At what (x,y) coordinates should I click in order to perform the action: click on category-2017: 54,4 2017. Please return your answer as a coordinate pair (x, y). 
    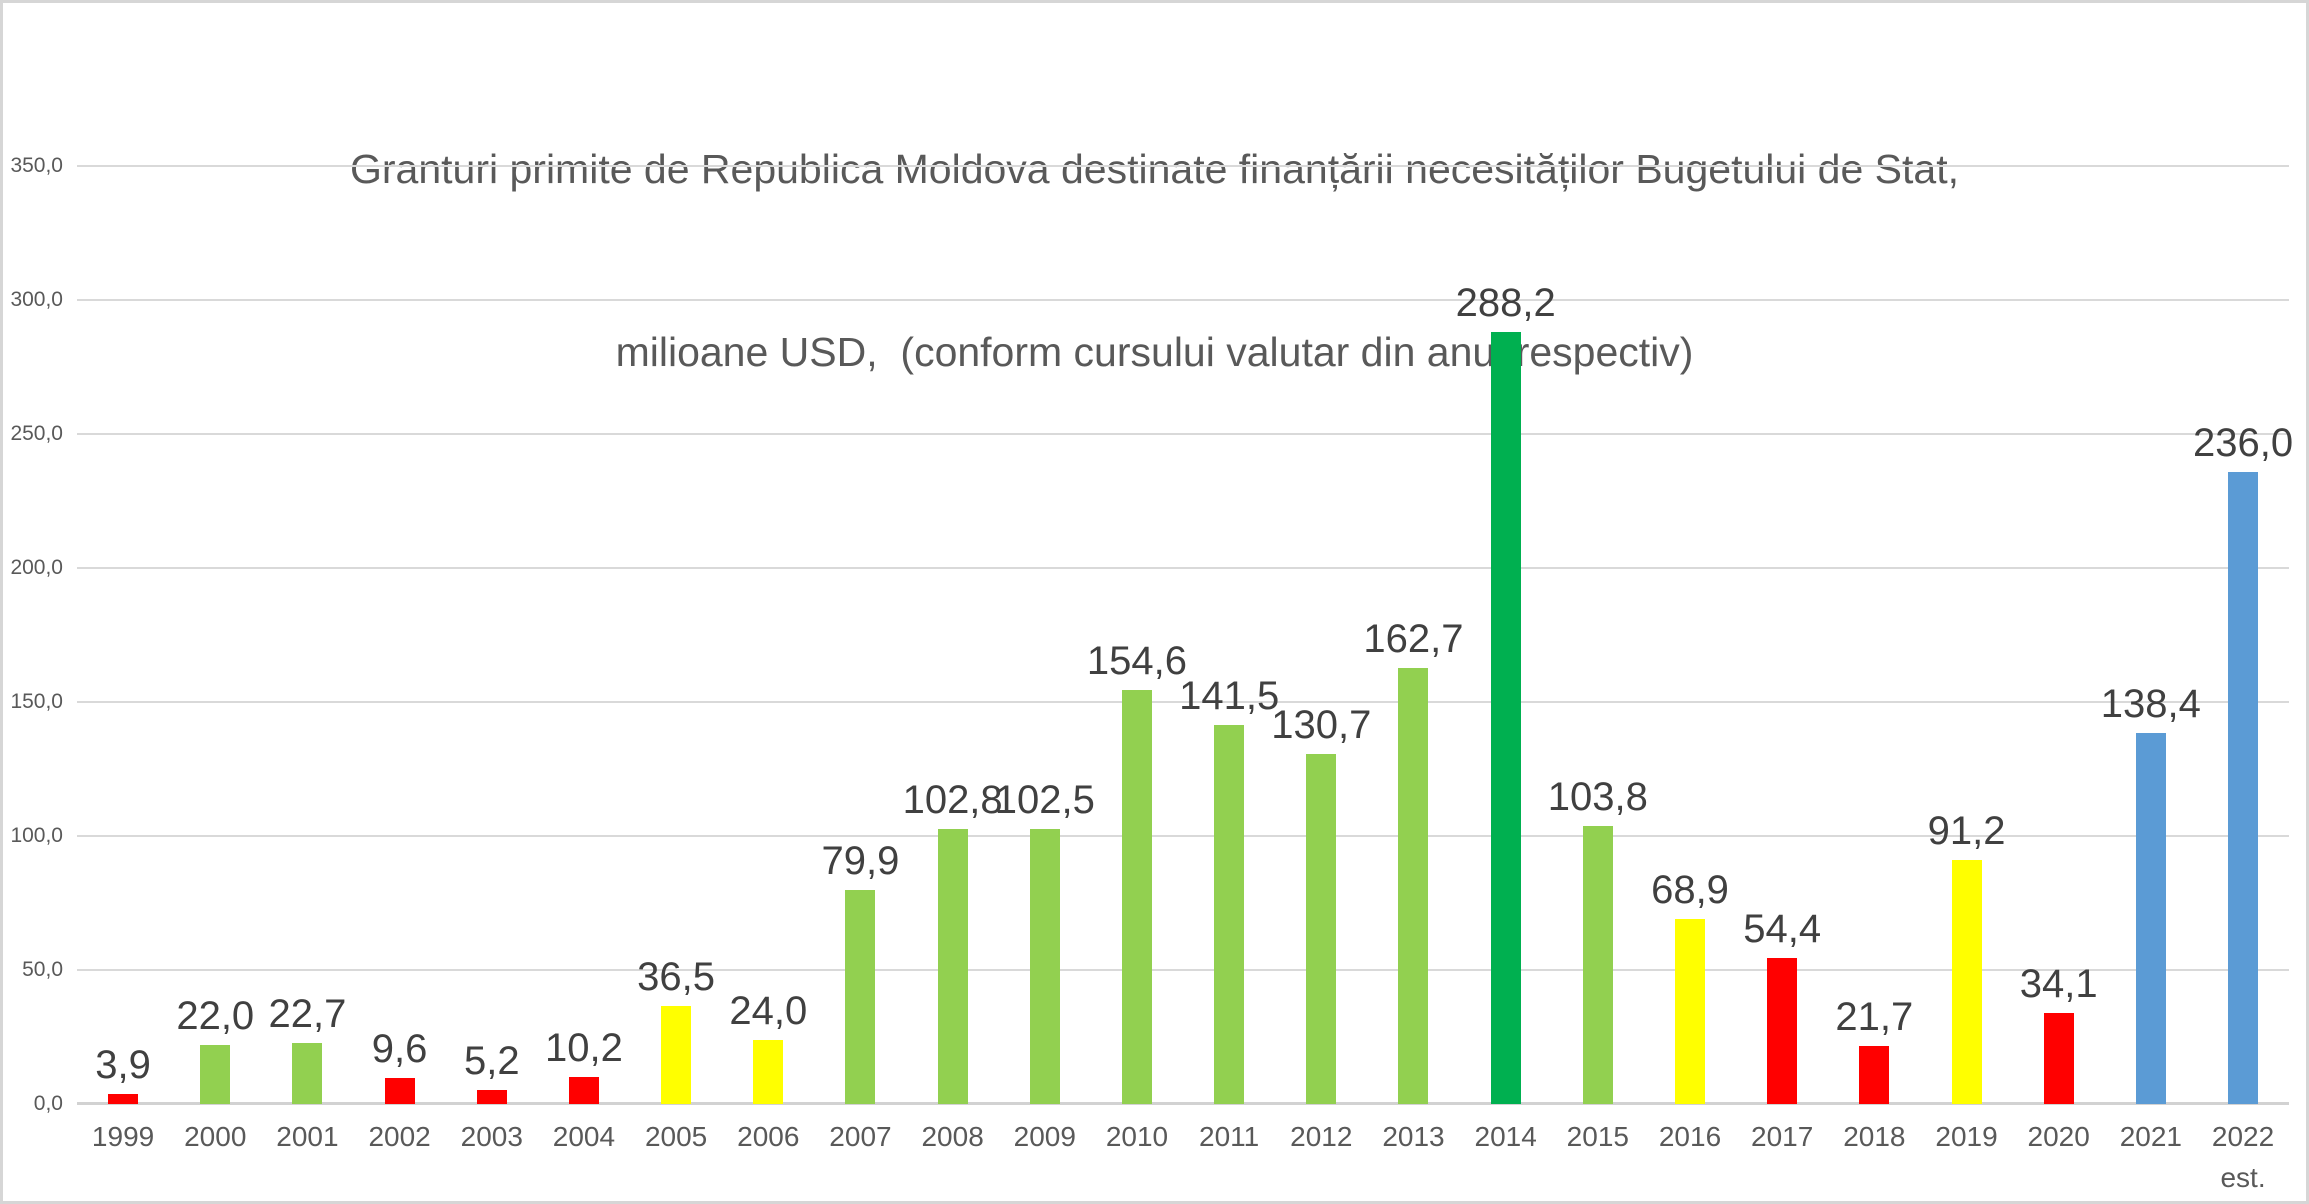
    Looking at the image, I should click on (1782, 659).